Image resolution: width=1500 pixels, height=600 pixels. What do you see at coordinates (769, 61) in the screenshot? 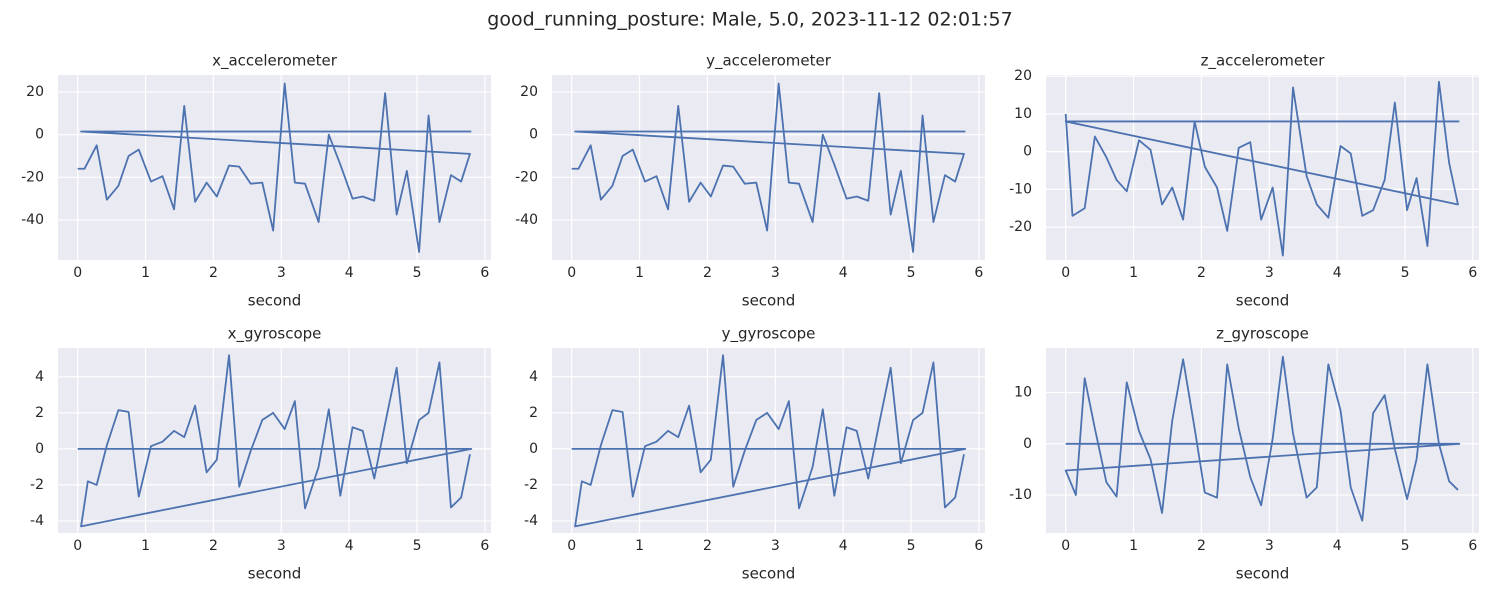
I see `subplot-title: y_accelerometer` at bounding box center [769, 61].